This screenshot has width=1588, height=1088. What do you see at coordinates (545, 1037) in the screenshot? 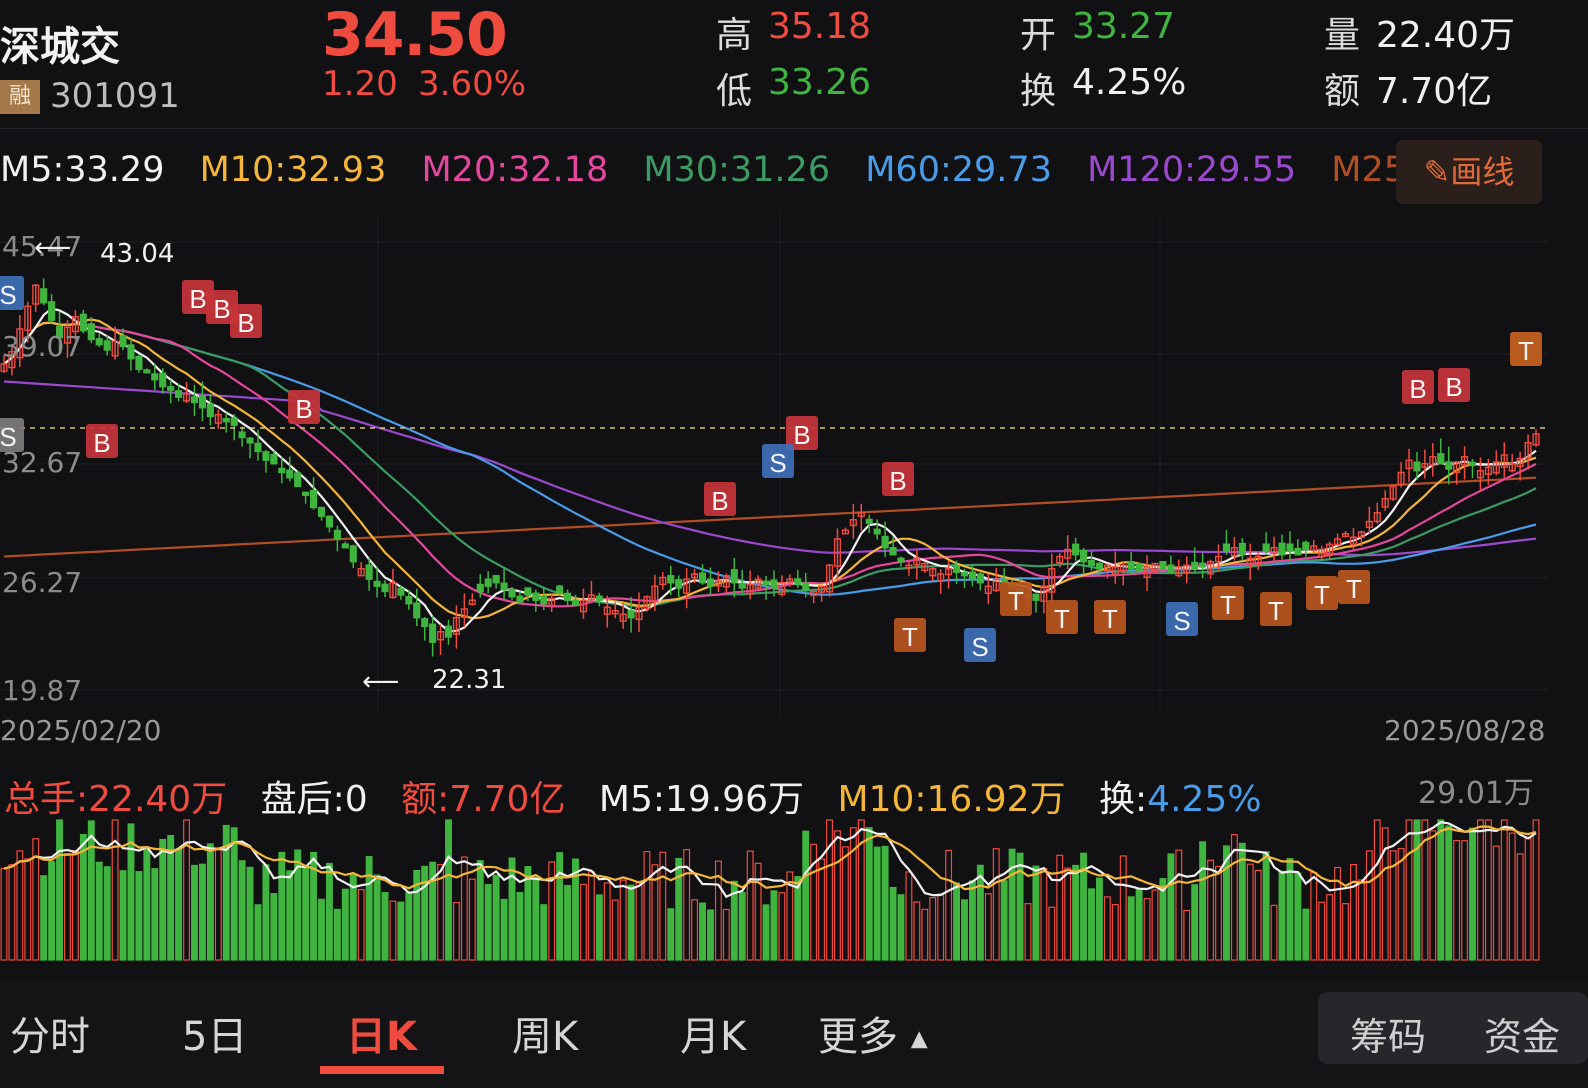
I see `tab-weekly-k: 周K` at bounding box center [545, 1037].